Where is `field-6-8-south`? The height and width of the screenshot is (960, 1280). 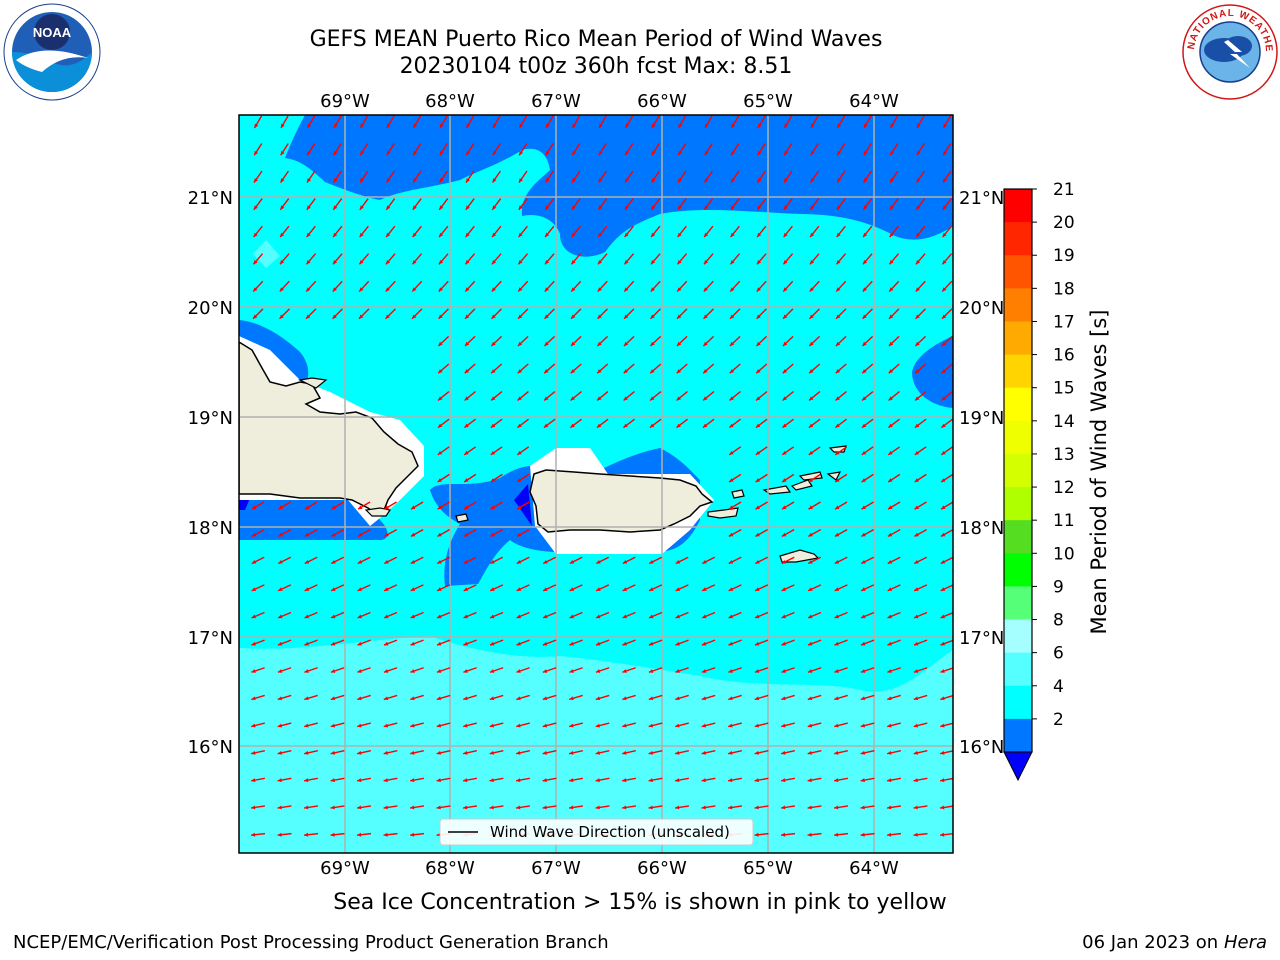 field-6-8-south is located at coordinates (596, 744).